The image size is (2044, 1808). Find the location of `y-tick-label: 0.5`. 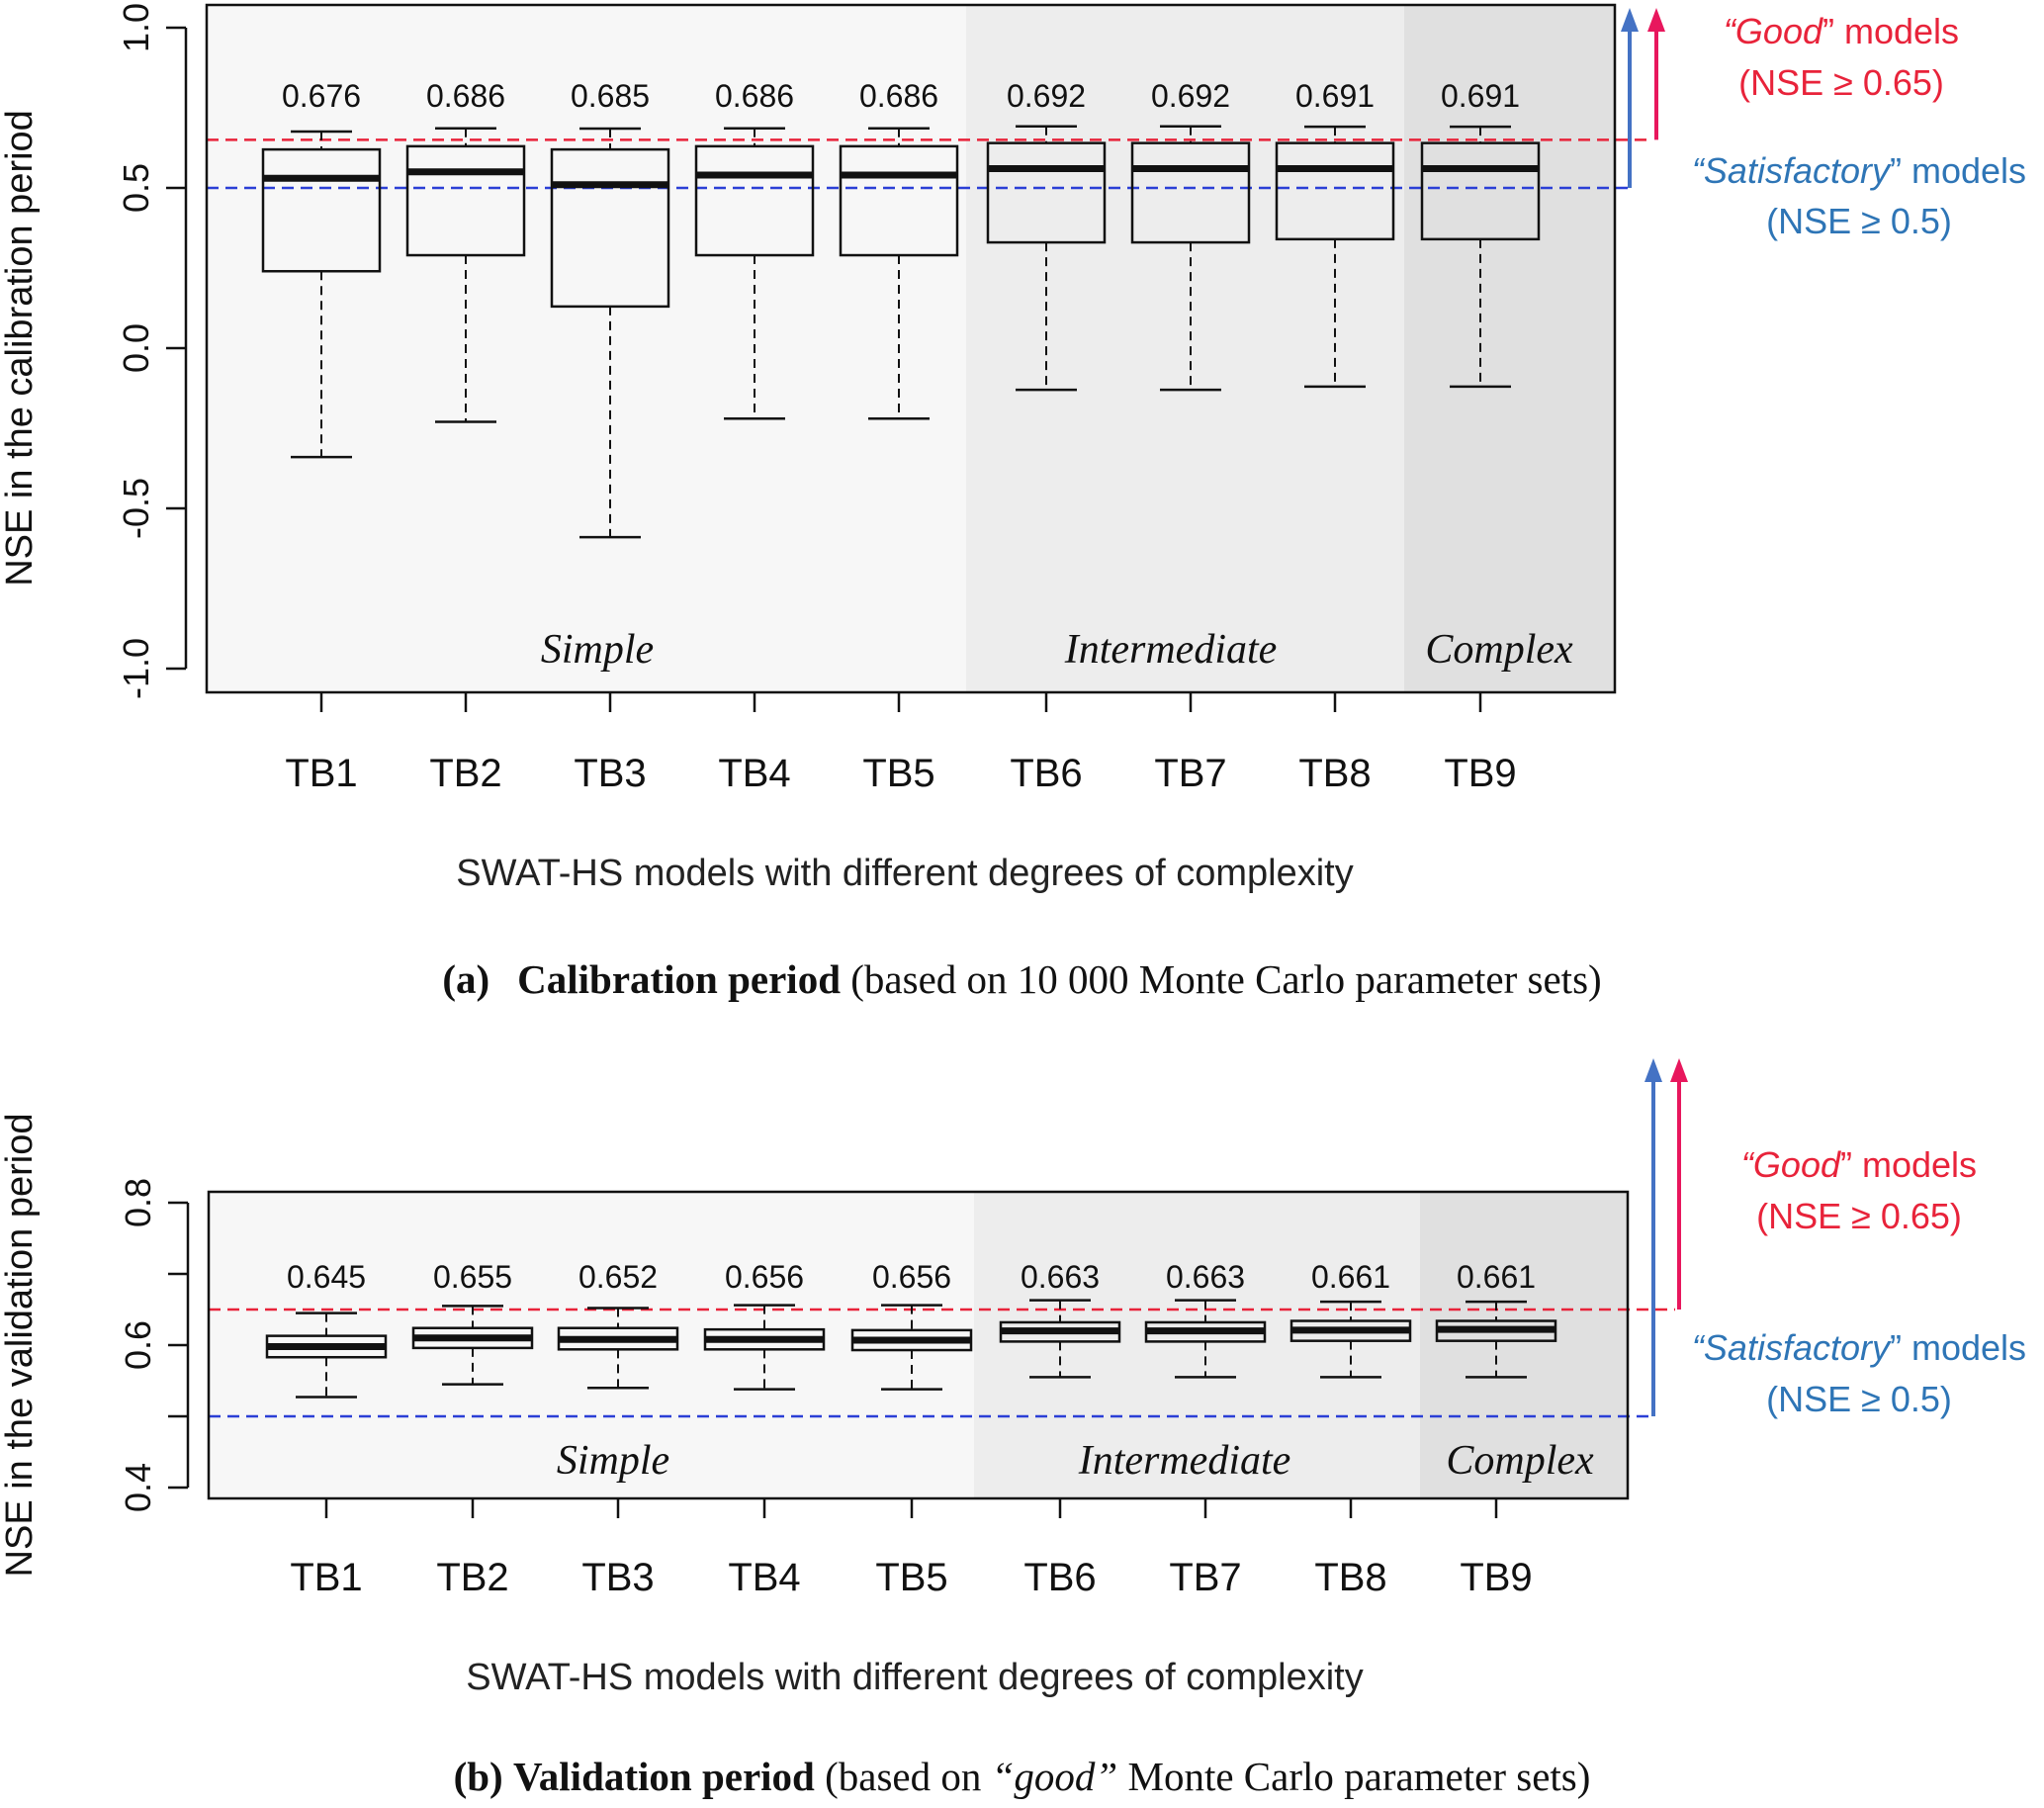

y-tick-label: 0.5 is located at coordinates (136, 188).